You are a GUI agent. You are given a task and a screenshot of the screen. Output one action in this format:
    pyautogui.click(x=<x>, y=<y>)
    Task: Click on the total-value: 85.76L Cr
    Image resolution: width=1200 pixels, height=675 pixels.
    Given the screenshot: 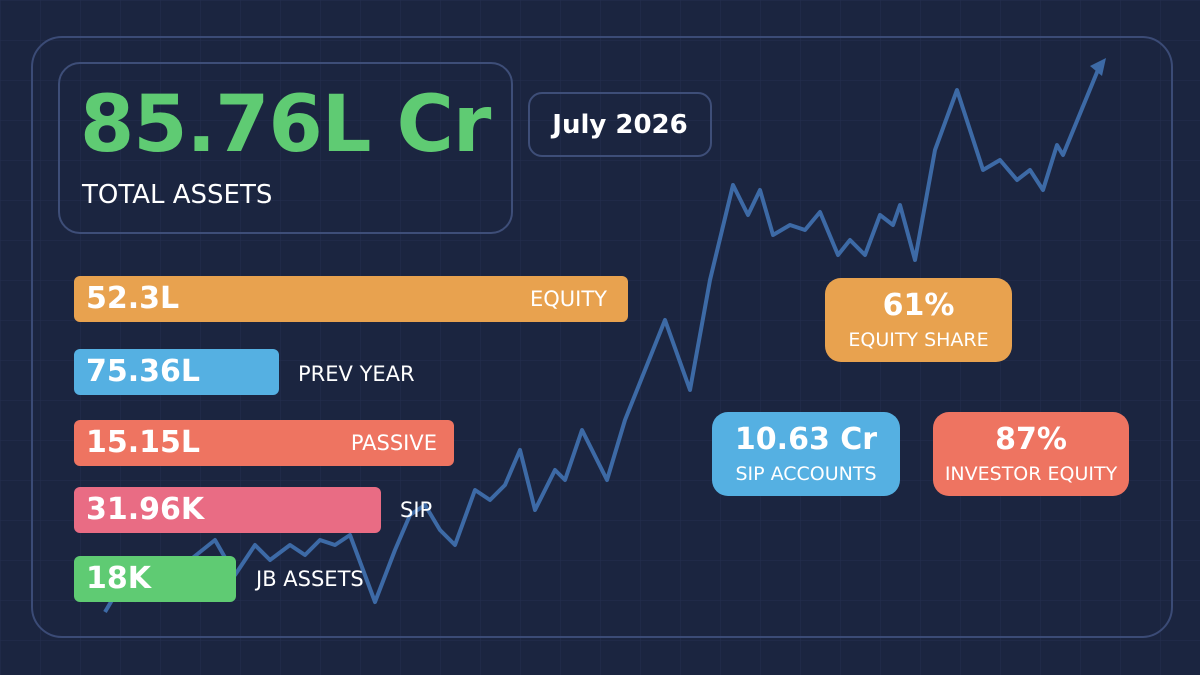 What is the action you would take?
    pyautogui.click(x=285, y=125)
    